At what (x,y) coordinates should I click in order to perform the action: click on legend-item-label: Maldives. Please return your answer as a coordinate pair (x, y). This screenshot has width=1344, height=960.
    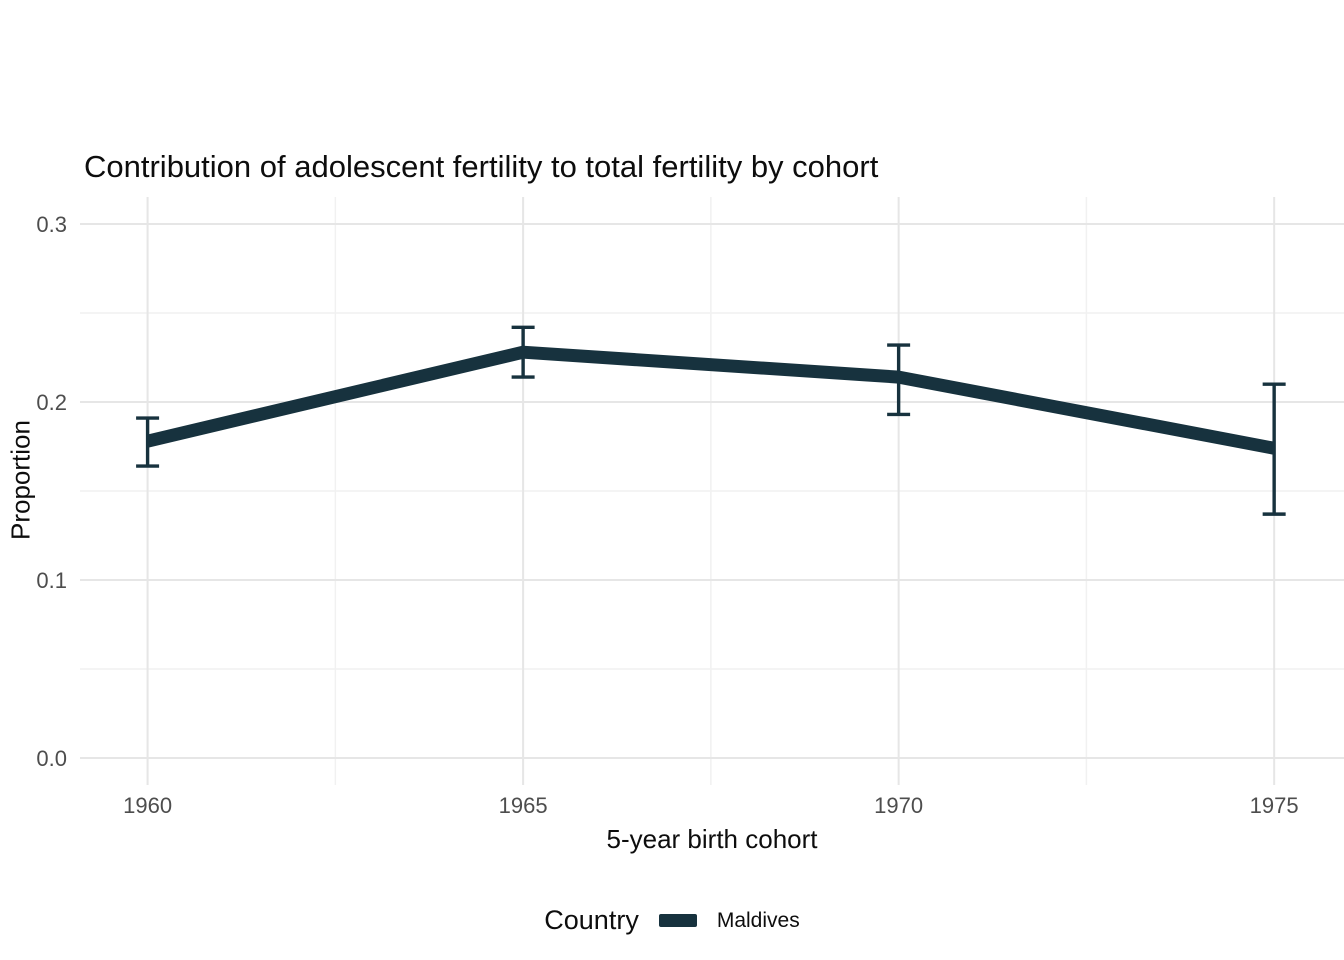
    Looking at the image, I should click on (758, 920).